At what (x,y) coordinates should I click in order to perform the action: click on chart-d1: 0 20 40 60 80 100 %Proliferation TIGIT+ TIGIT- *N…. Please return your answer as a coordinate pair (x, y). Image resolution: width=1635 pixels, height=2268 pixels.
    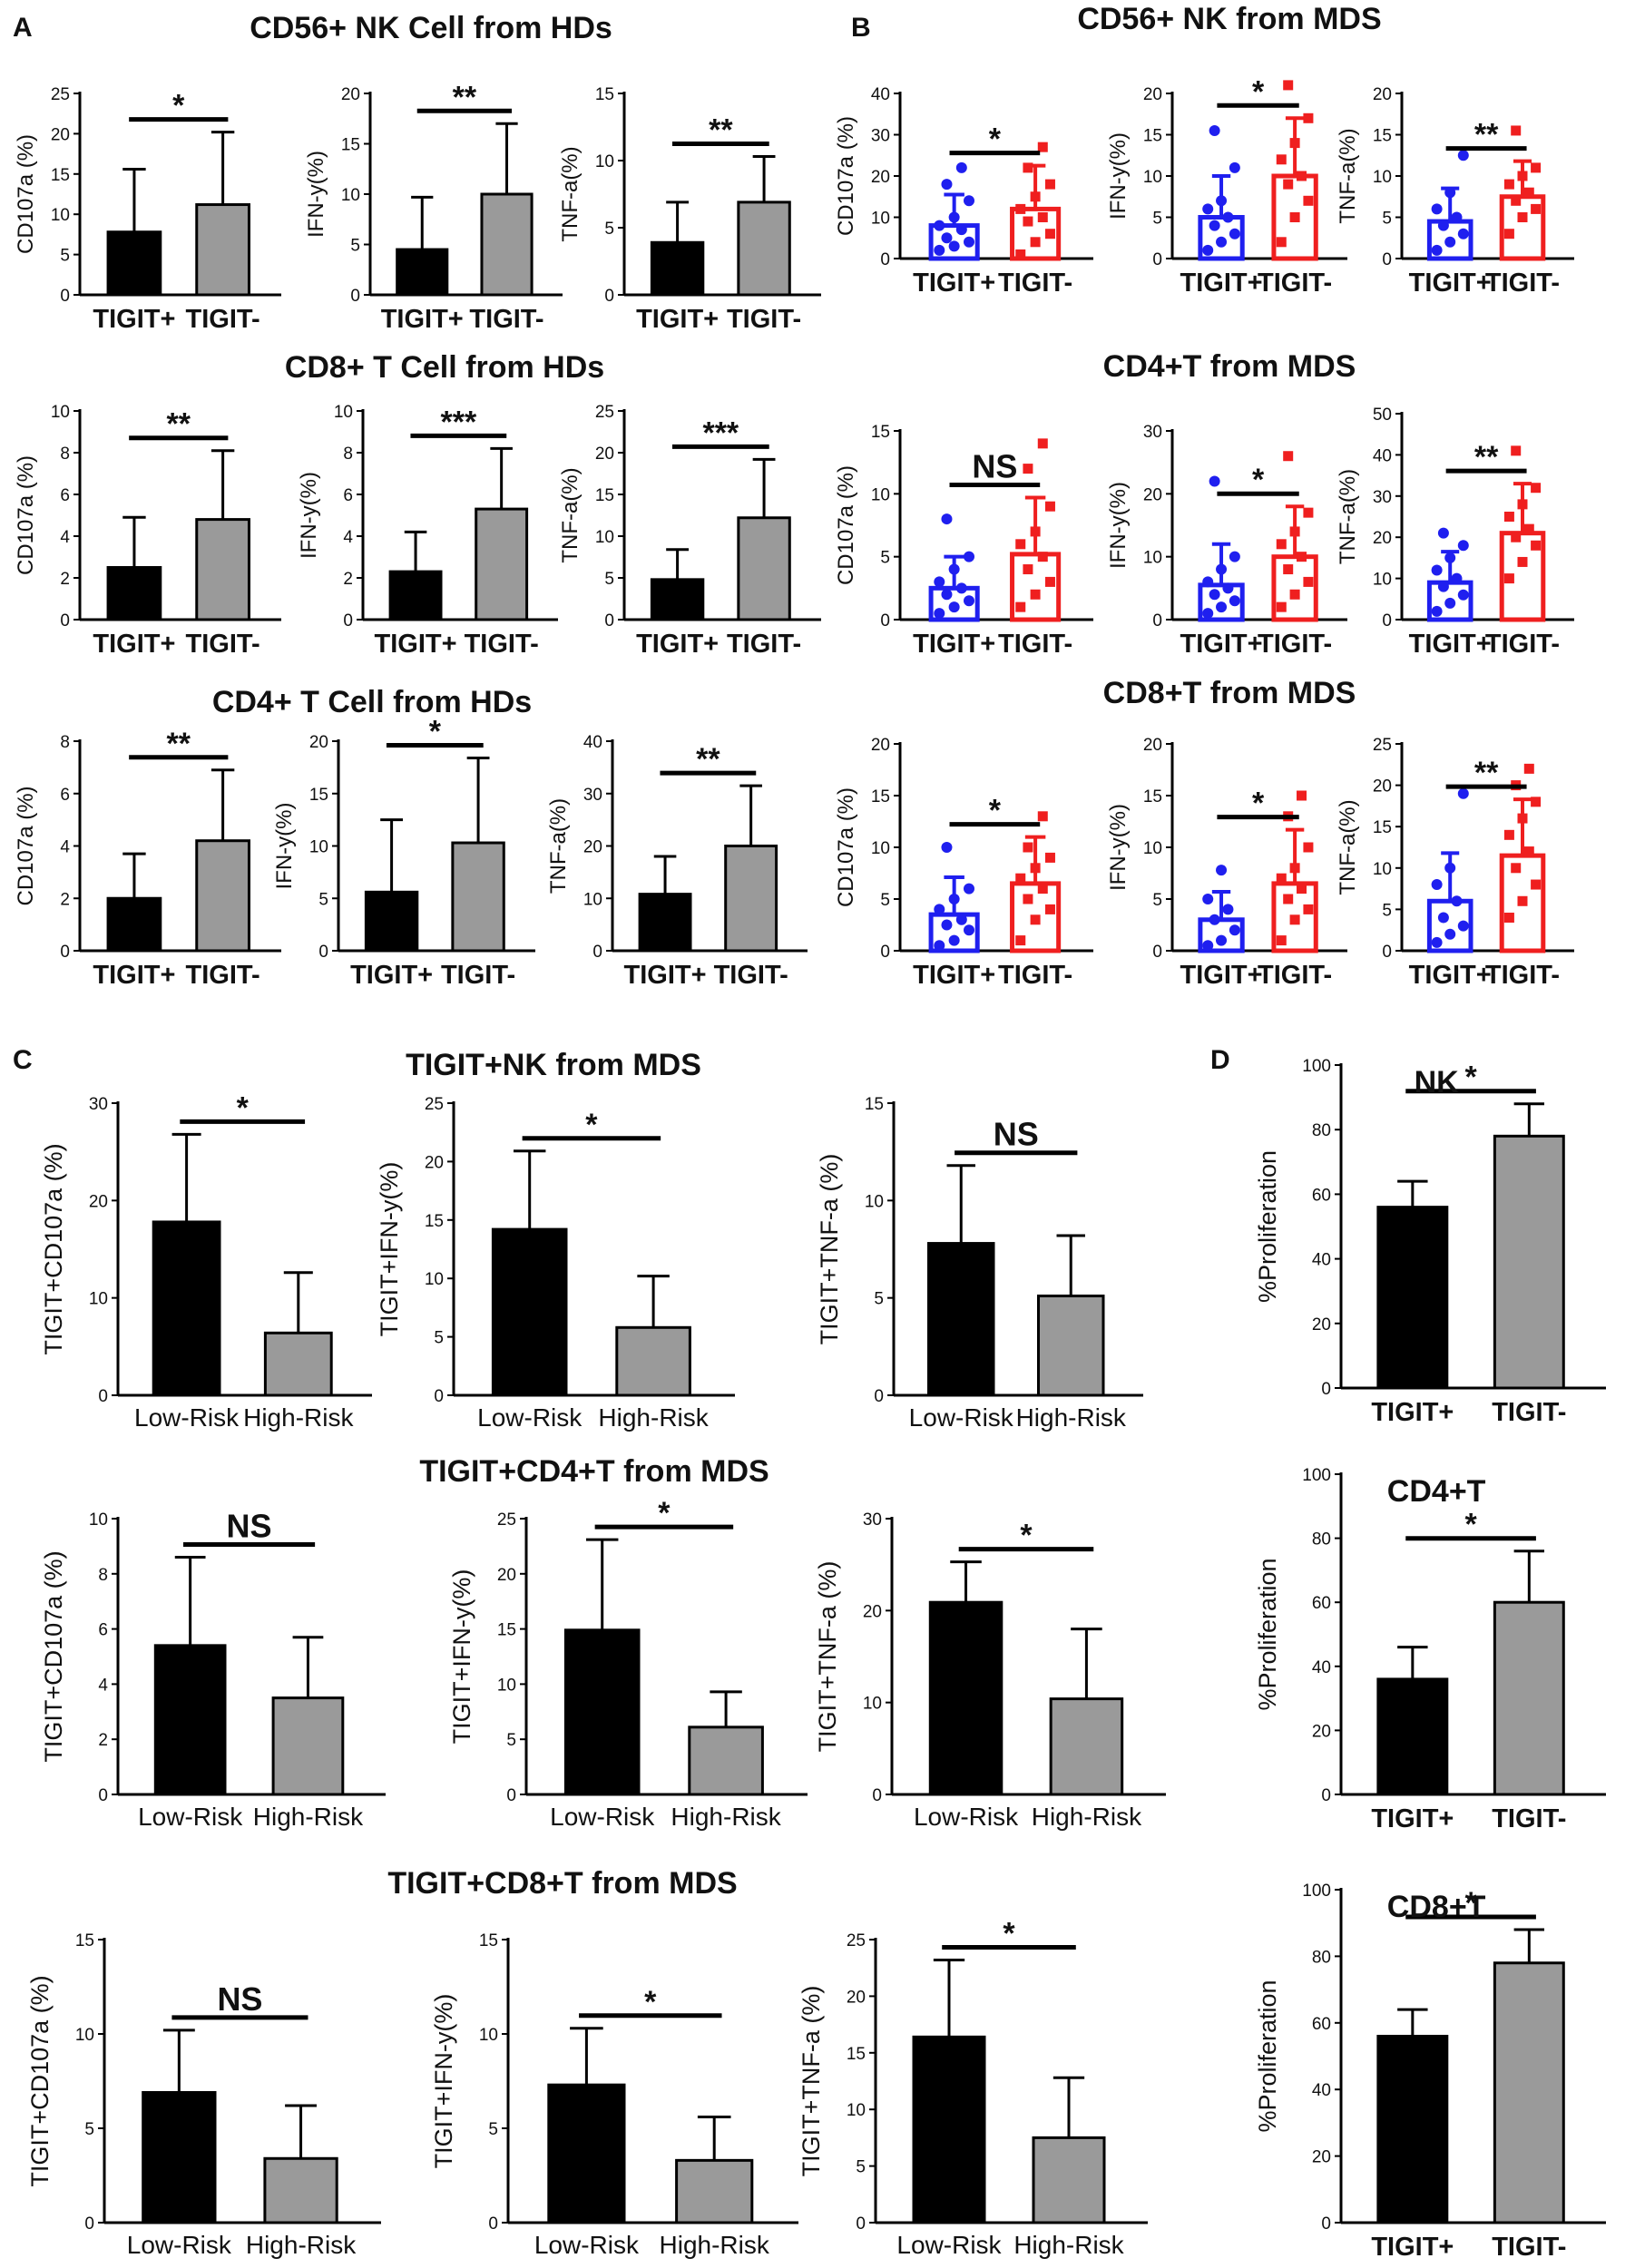
    Looking at the image, I should click on (1430, 1242).